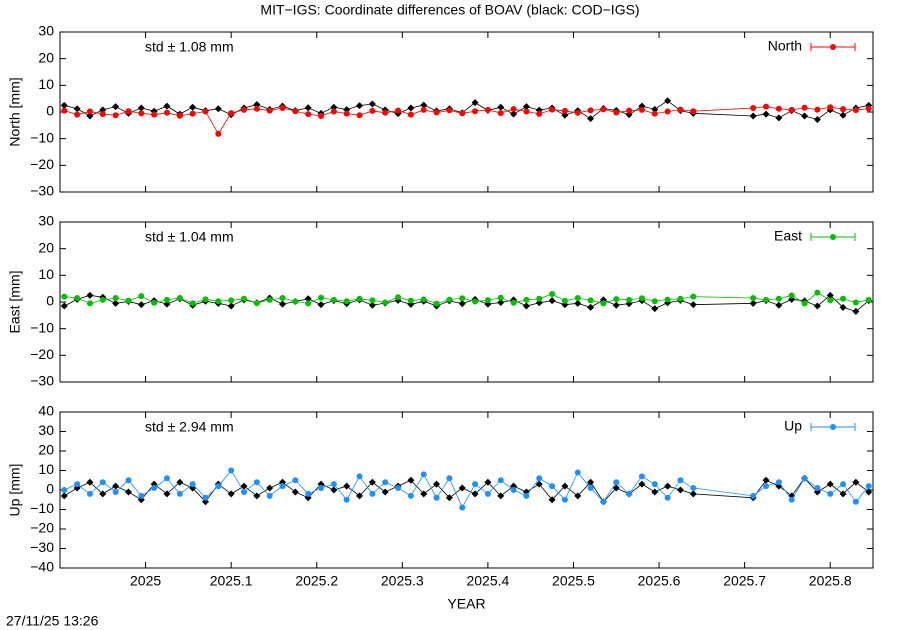 This screenshot has width=900, height=630. What do you see at coordinates (46, 221) in the screenshot?
I see `y-tick-label: 30` at bounding box center [46, 221].